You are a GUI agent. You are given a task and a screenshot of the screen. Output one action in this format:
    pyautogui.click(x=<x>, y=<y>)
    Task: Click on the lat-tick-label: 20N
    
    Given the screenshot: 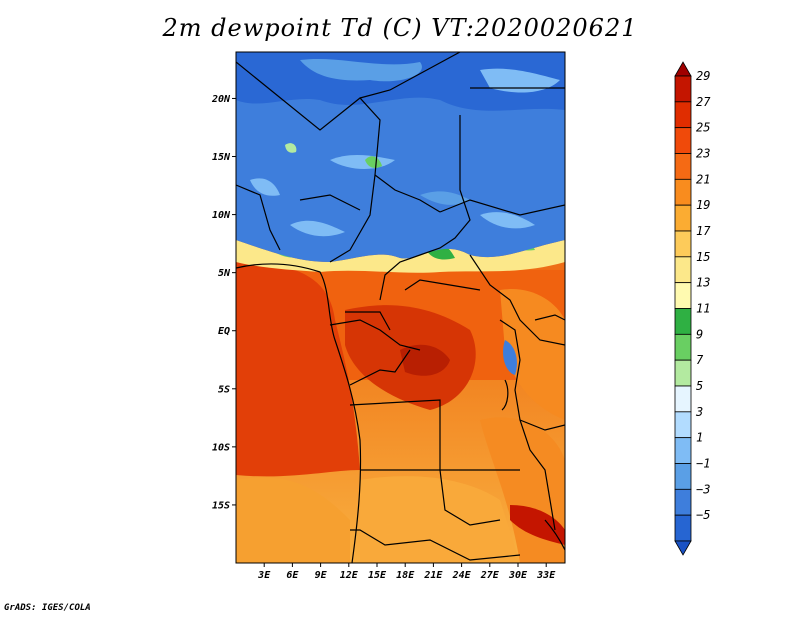 What is the action you would take?
    pyautogui.click(x=221, y=99)
    